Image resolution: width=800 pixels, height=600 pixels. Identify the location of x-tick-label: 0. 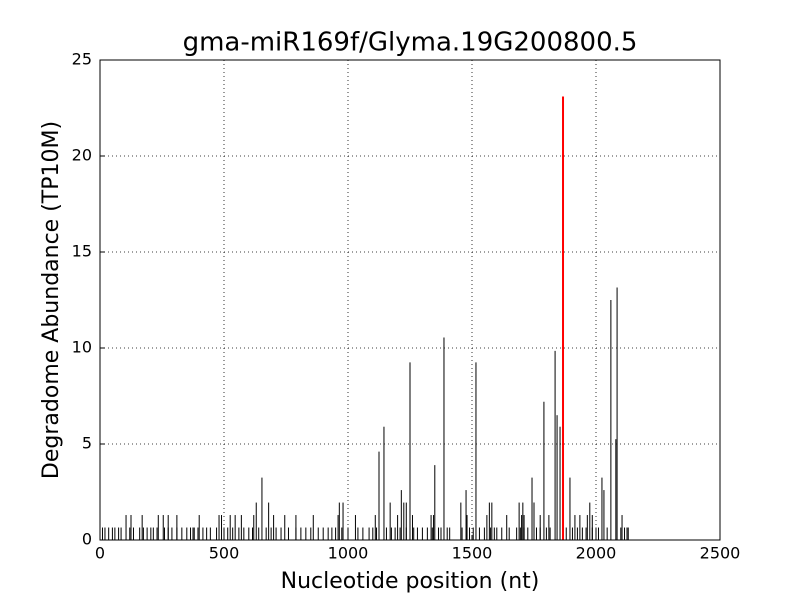
(100, 553).